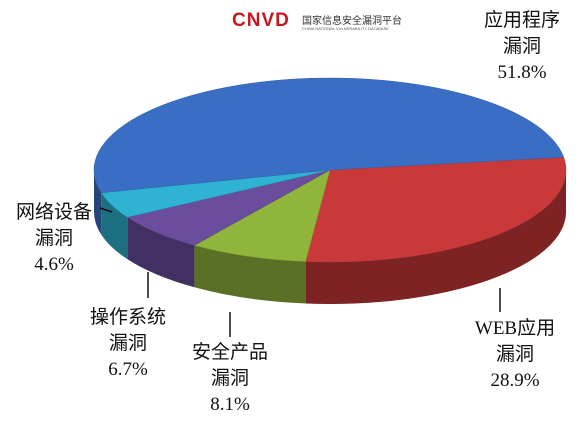 The height and width of the screenshot is (421, 580). I want to click on value-label: 4.6%, so click(54, 264).